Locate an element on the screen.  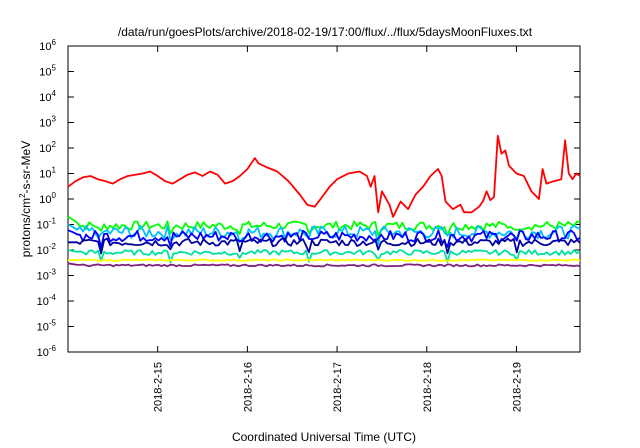
y-tick-label: 10⁵ is located at coordinates (47, 71).